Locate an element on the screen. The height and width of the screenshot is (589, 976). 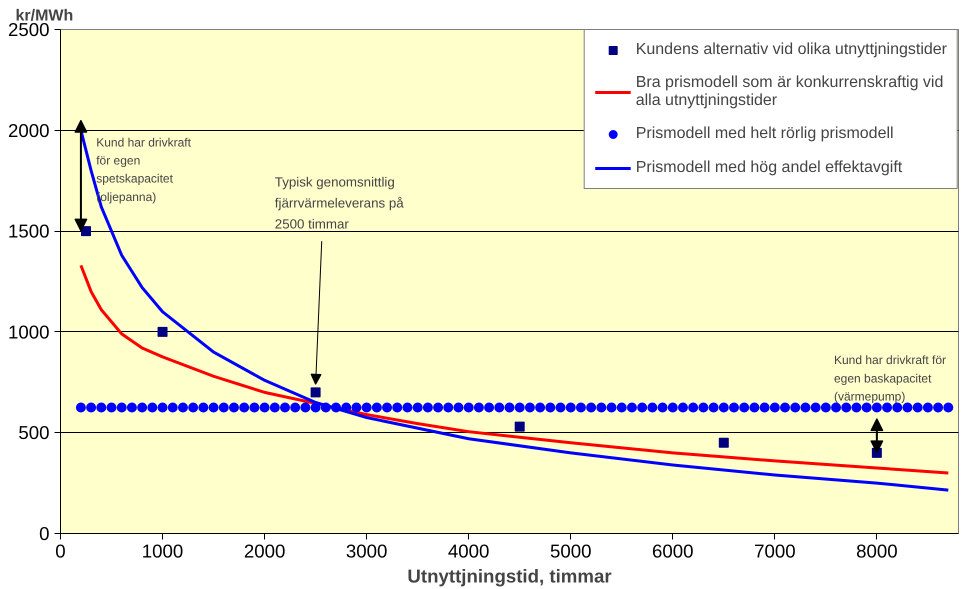
x-tick-label: 5000 is located at coordinates (571, 551).